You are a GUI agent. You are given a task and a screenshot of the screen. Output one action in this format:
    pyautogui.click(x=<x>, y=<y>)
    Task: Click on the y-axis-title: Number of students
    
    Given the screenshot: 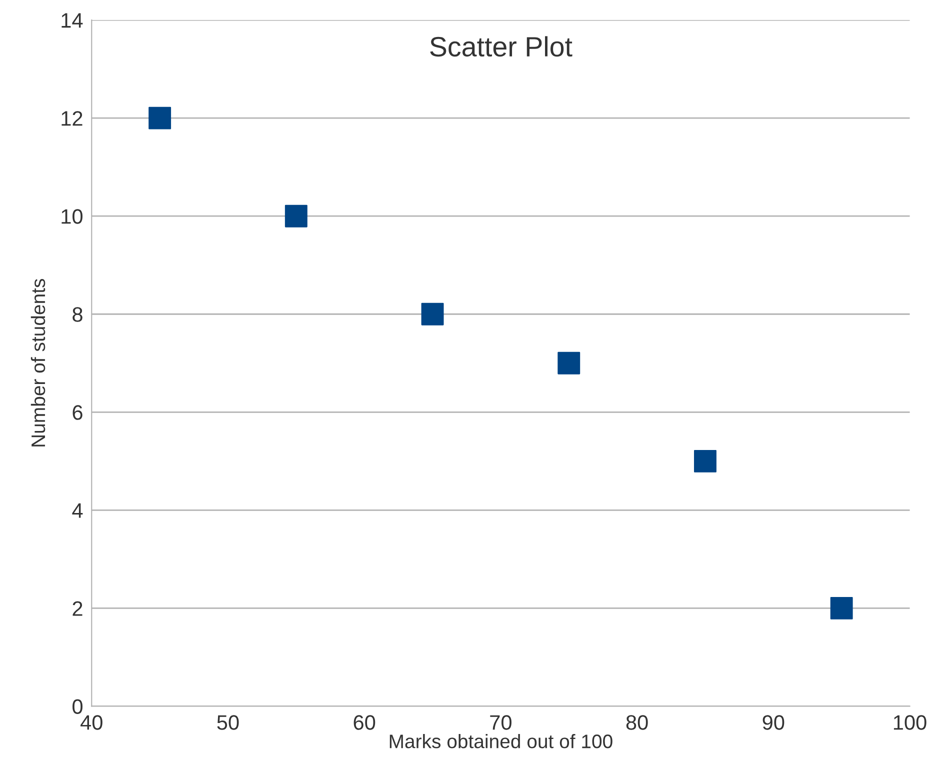 What is the action you would take?
    pyautogui.click(x=38, y=362)
    